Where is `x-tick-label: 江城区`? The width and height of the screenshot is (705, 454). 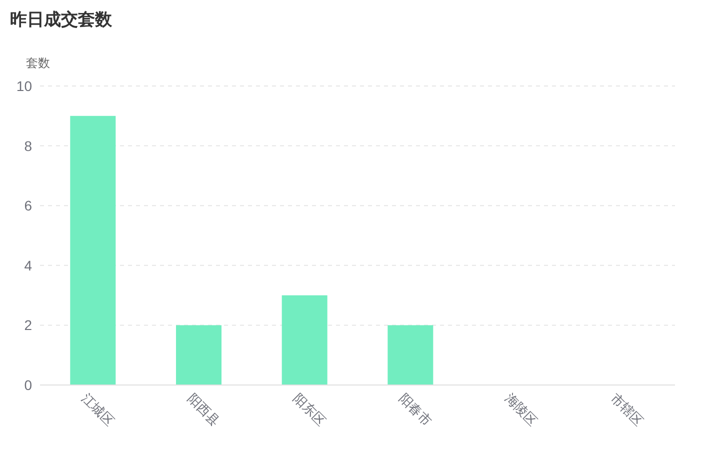
x-tick-label: 江城区 is located at coordinates (97, 409).